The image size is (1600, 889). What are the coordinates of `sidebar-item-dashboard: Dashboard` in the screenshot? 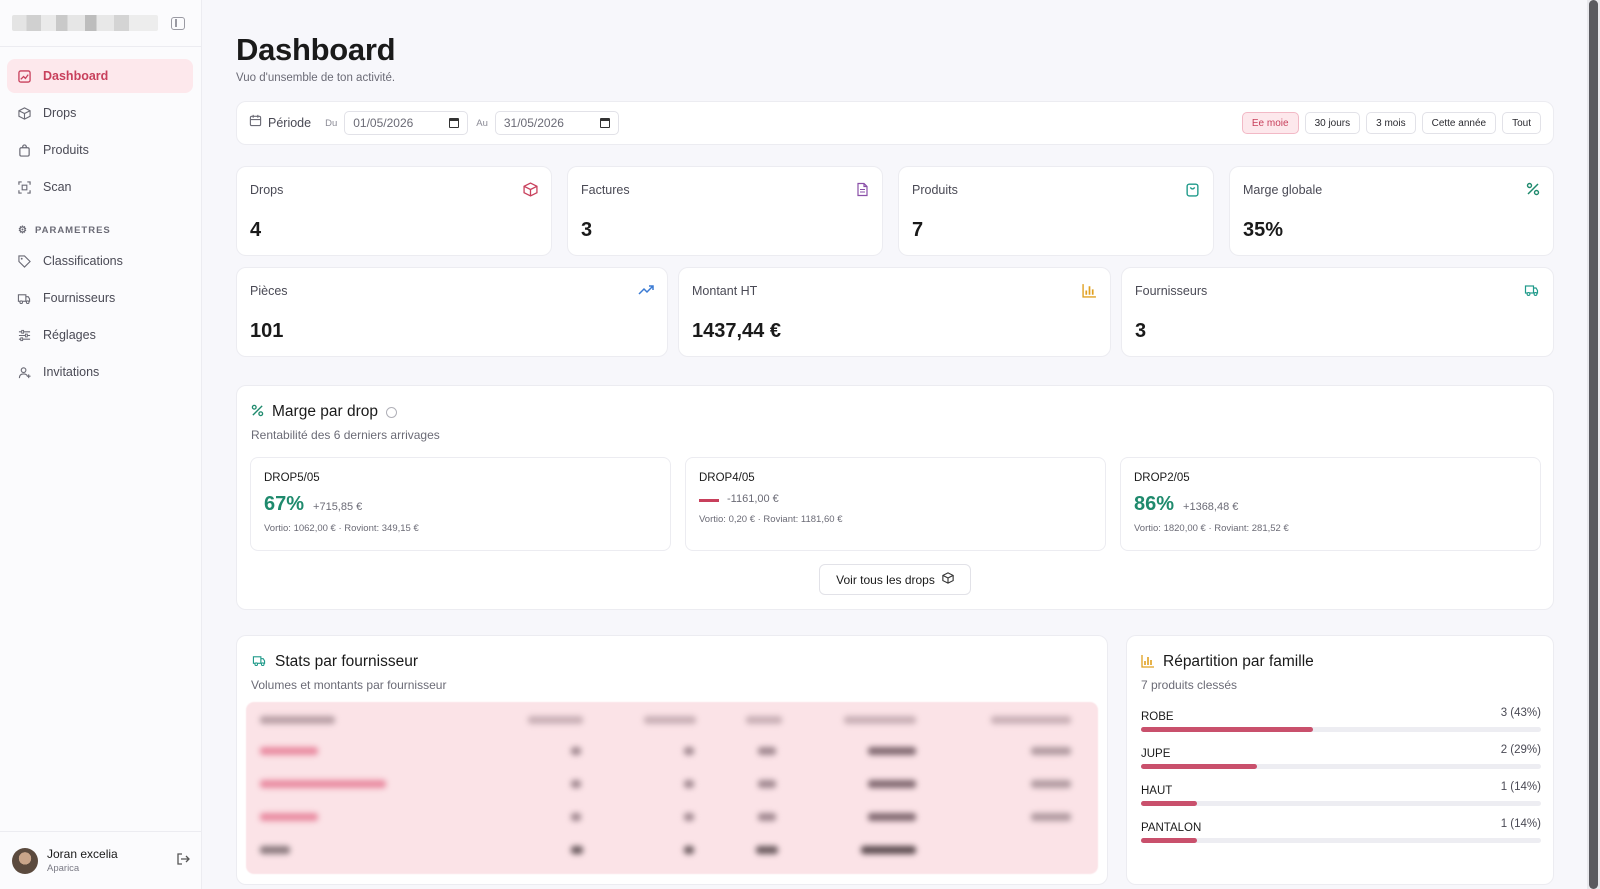 It's located at (100, 76).